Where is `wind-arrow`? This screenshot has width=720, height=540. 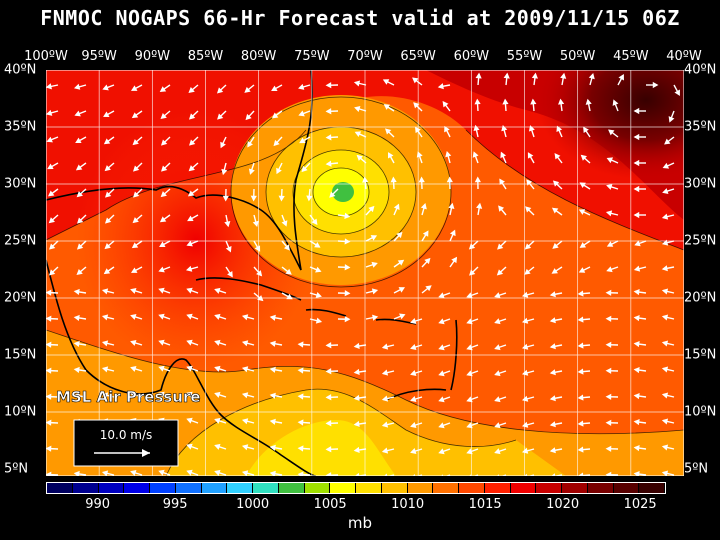 wind-arrow is located at coordinates (557, 475).